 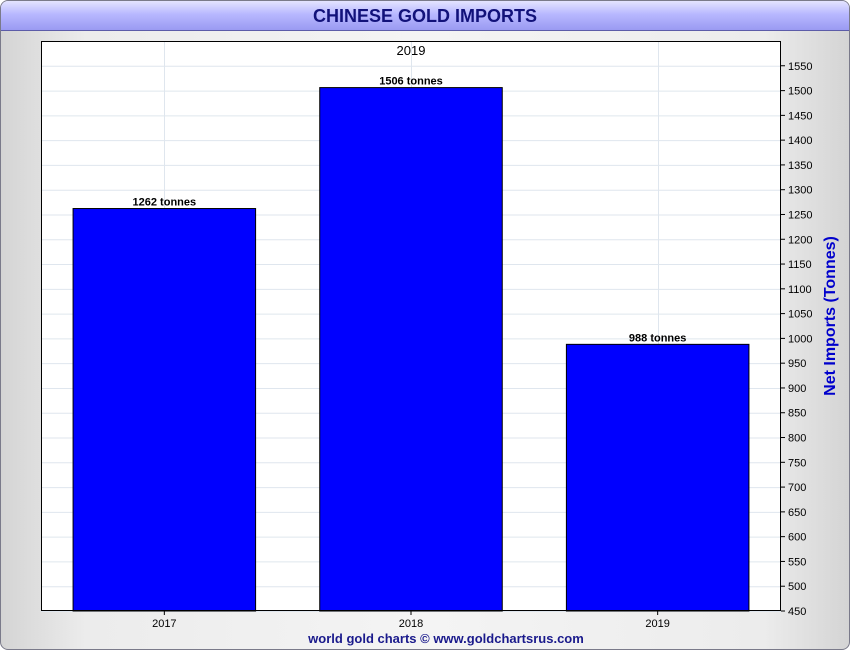 I want to click on y-tick-label: 1250, so click(x=800, y=215).